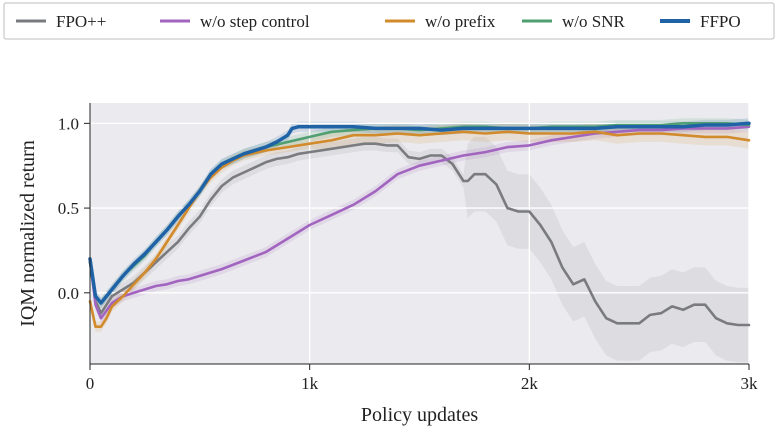 Image resolution: width=778 pixels, height=432 pixels. I want to click on legend-label: w/o prefix, so click(460, 21).